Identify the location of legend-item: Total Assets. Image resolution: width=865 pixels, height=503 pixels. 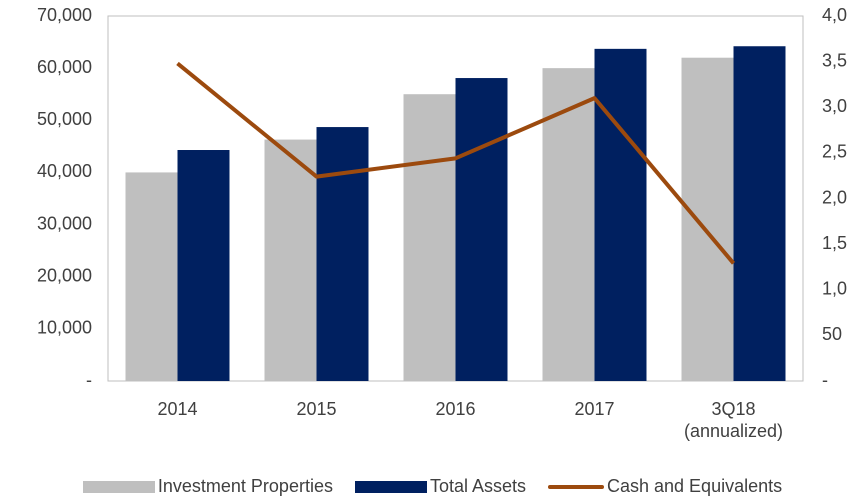
(440, 486).